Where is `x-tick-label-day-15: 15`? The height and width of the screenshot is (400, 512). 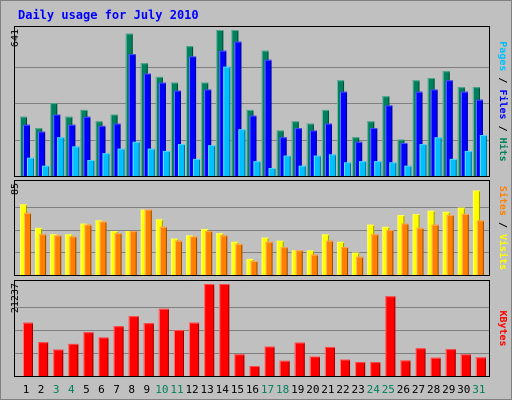
x-tick-label-day-15: 15 is located at coordinates (237, 389).